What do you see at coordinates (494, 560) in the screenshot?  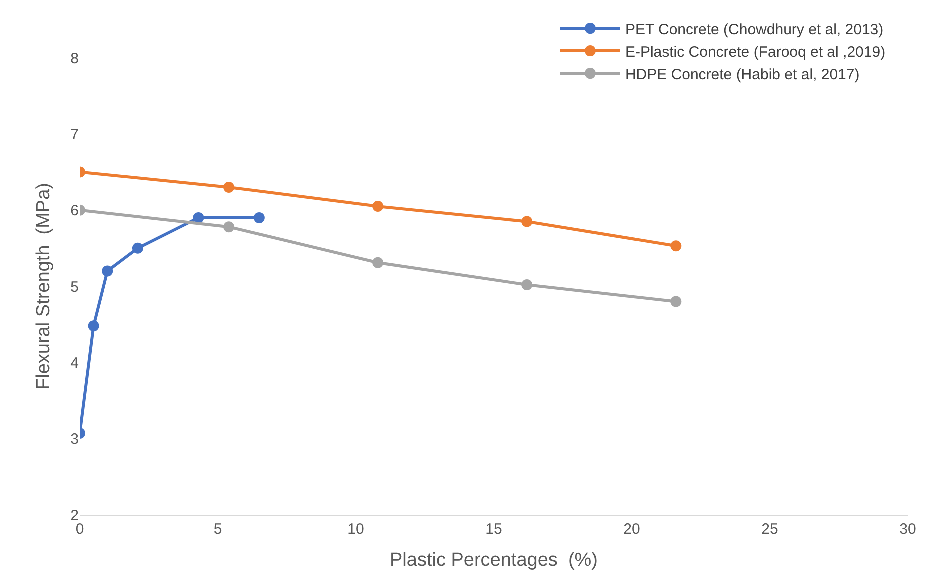 I see `x-axis-title: Plastic Percentages (%)` at bounding box center [494, 560].